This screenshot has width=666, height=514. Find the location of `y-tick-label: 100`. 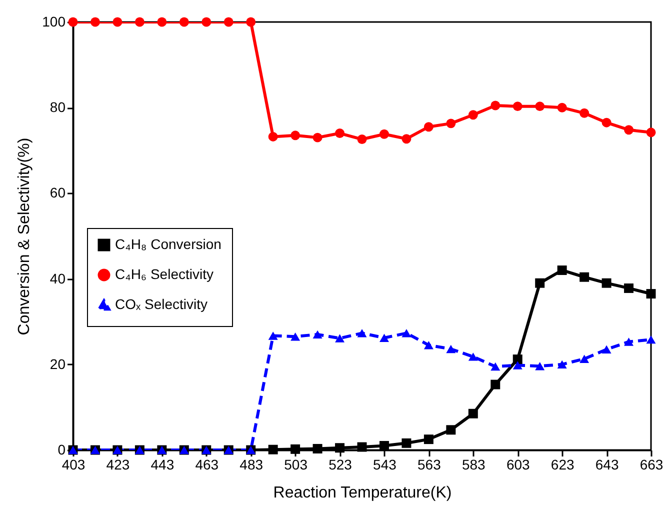

y-tick-label: 100 is located at coordinates (54, 22).